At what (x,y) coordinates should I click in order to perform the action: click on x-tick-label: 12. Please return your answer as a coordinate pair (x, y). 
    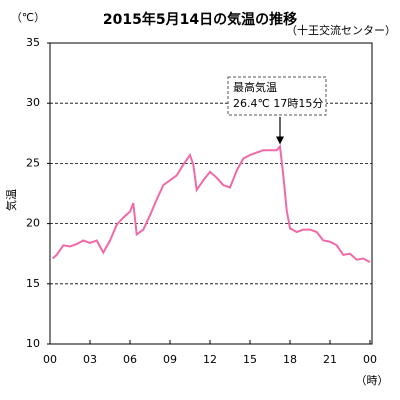
    Looking at the image, I should click on (210, 359).